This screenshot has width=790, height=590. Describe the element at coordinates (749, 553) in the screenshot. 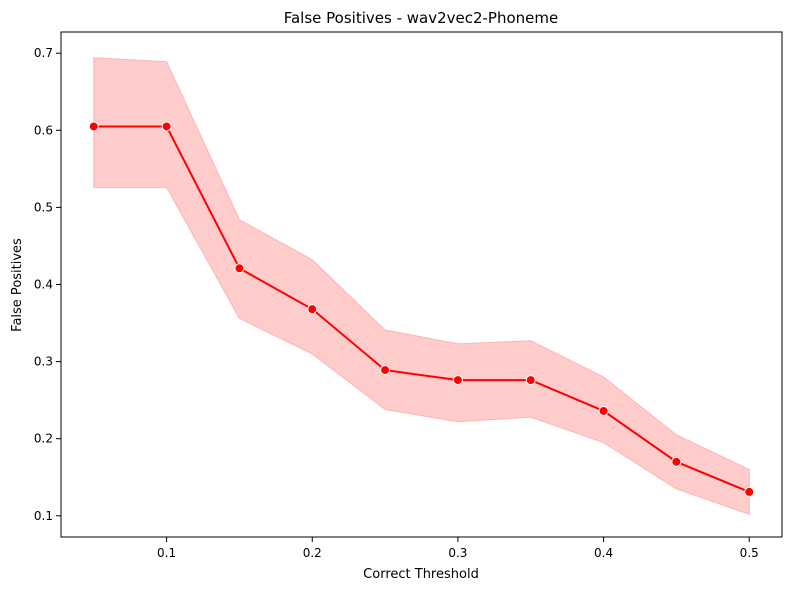

I see `x-tick-label: 0.5` at that location.